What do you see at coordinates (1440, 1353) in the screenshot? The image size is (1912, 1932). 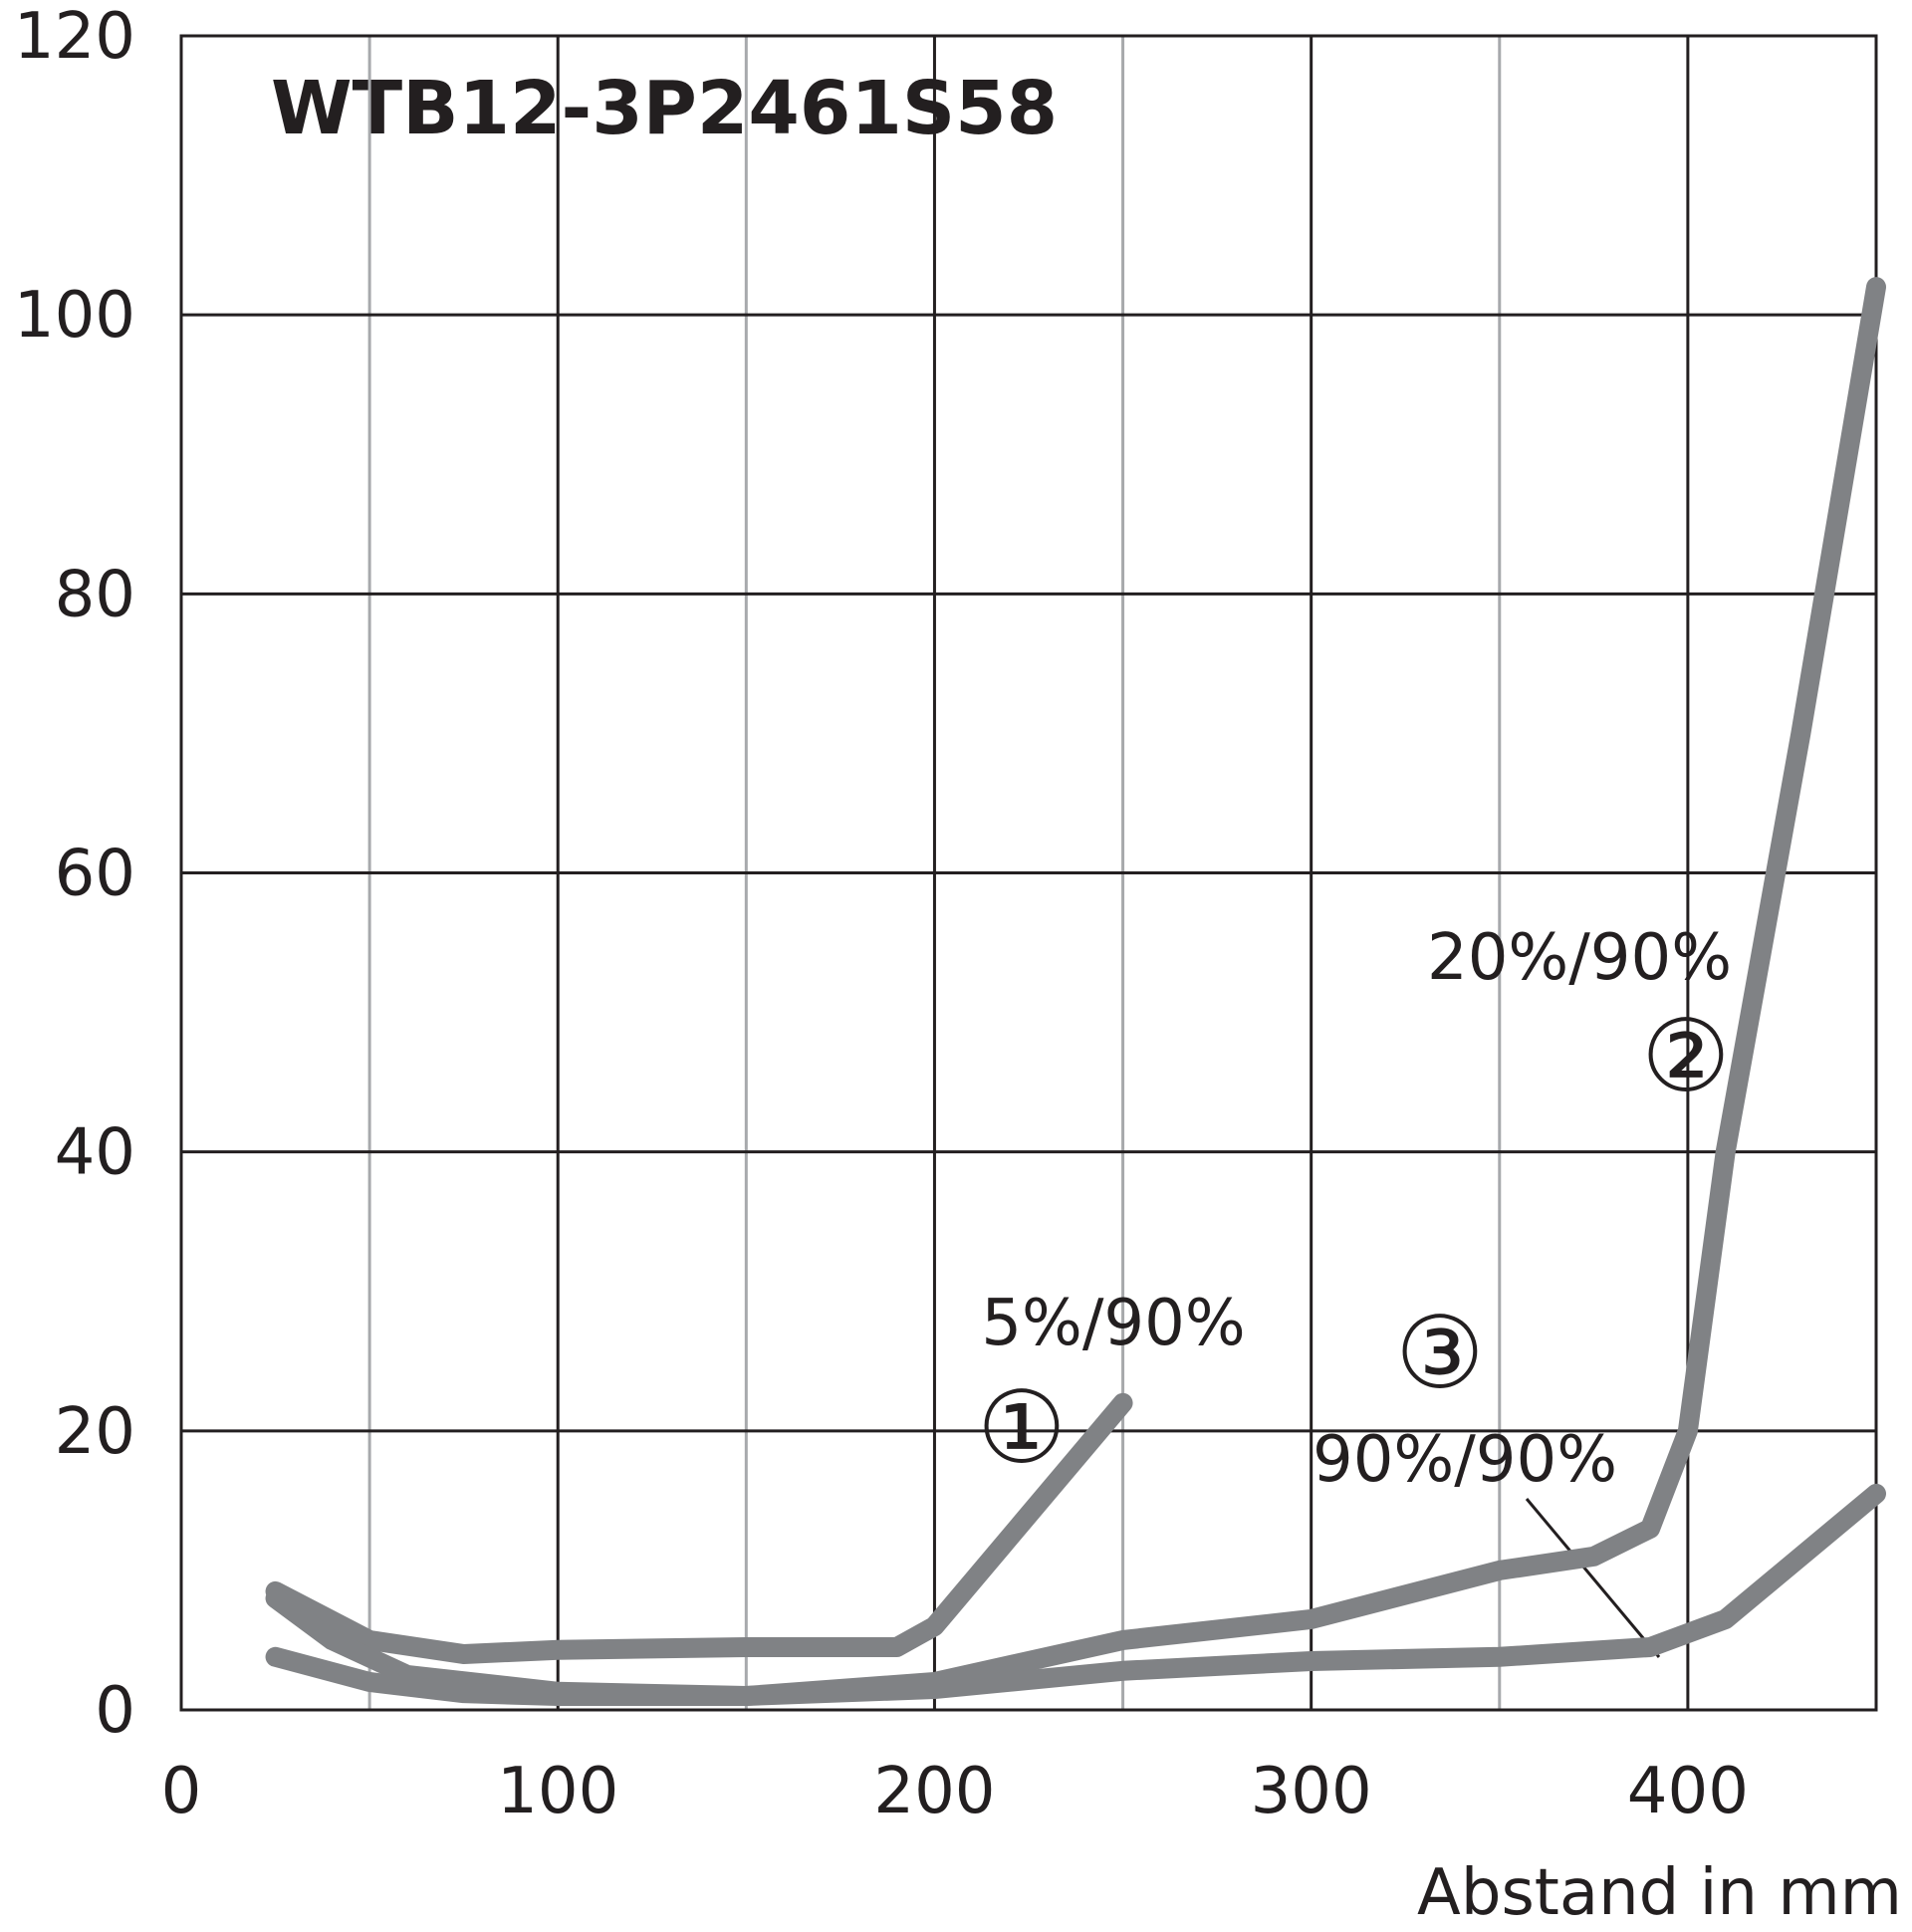 I see `series-number: ③` at bounding box center [1440, 1353].